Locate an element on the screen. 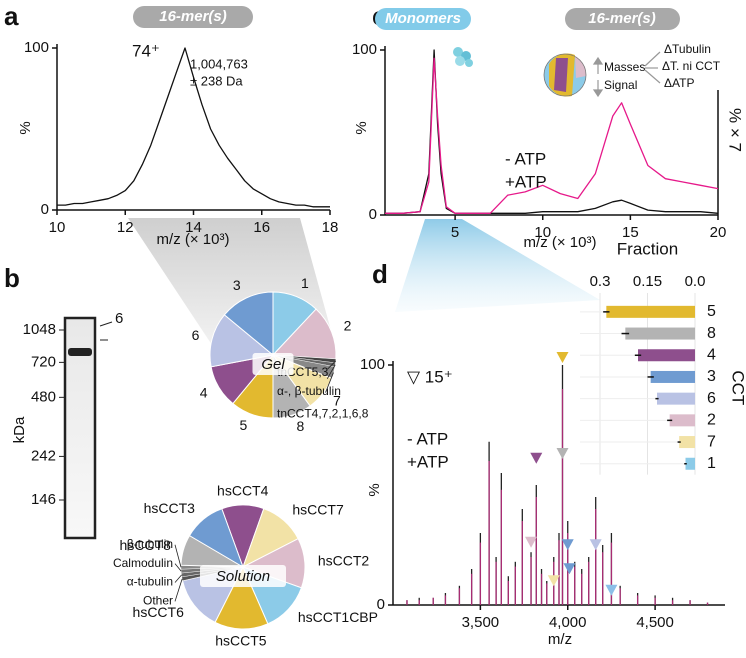 This screenshot has height=658, width=746. x-tick-label: 12 is located at coordinates (125, 227).